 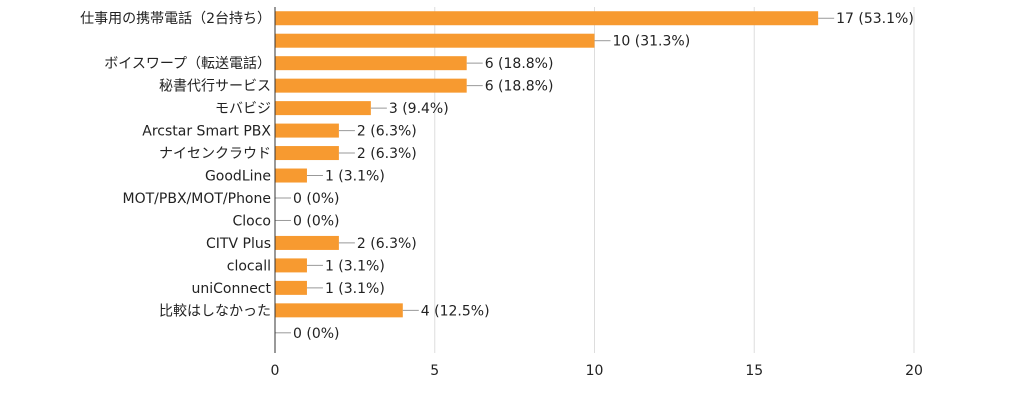 I want to click on category-label: GoodLine, so click(x=238, y=177).